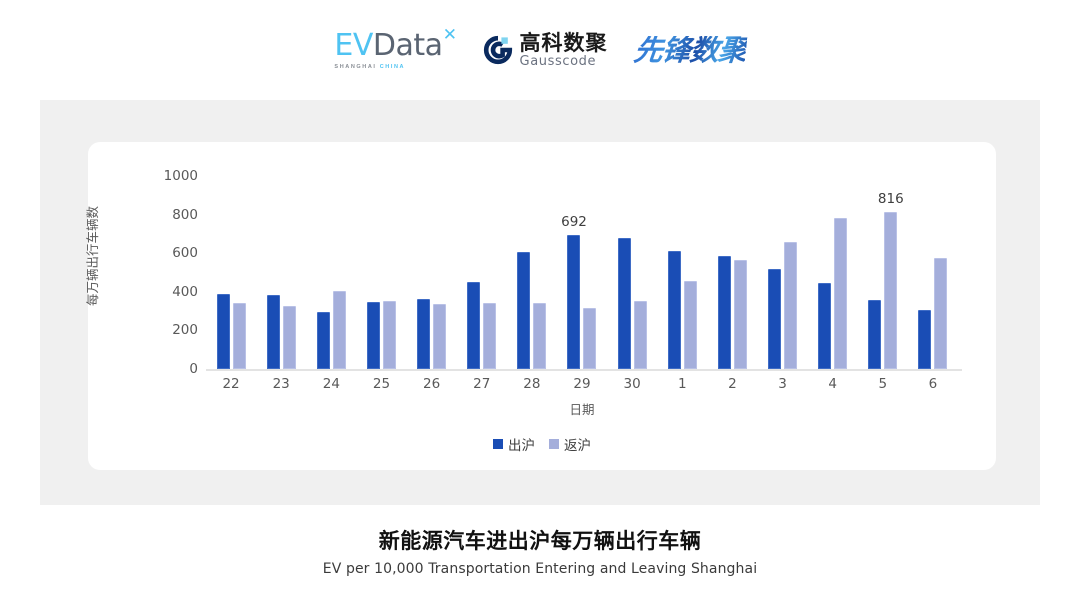  I want to click on gausscode-en-name: Gausscode, so click(558, 62).